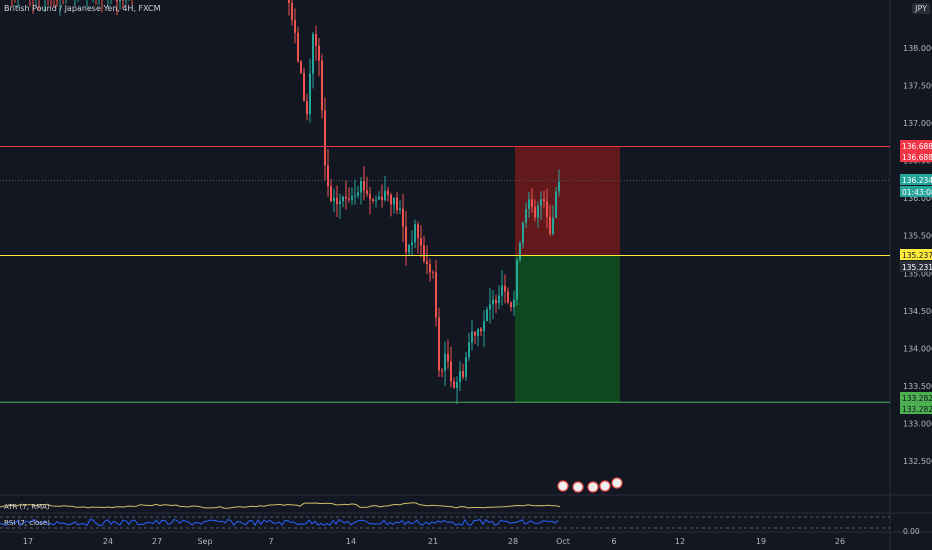 The image size is (932, 550). Describe the element at coordinates (917, 348) in the screenshot. I see `y-tick-label: 134.000` at that location.